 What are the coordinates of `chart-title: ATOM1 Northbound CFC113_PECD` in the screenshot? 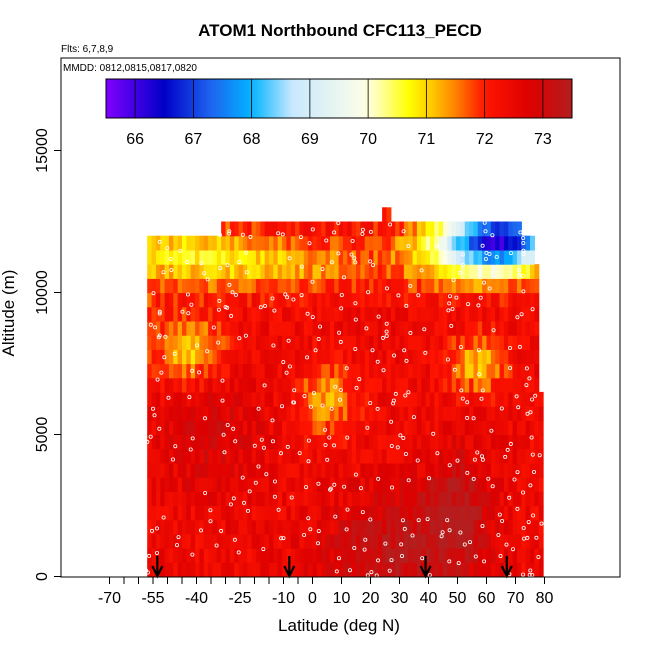 It's located at (340, 30).